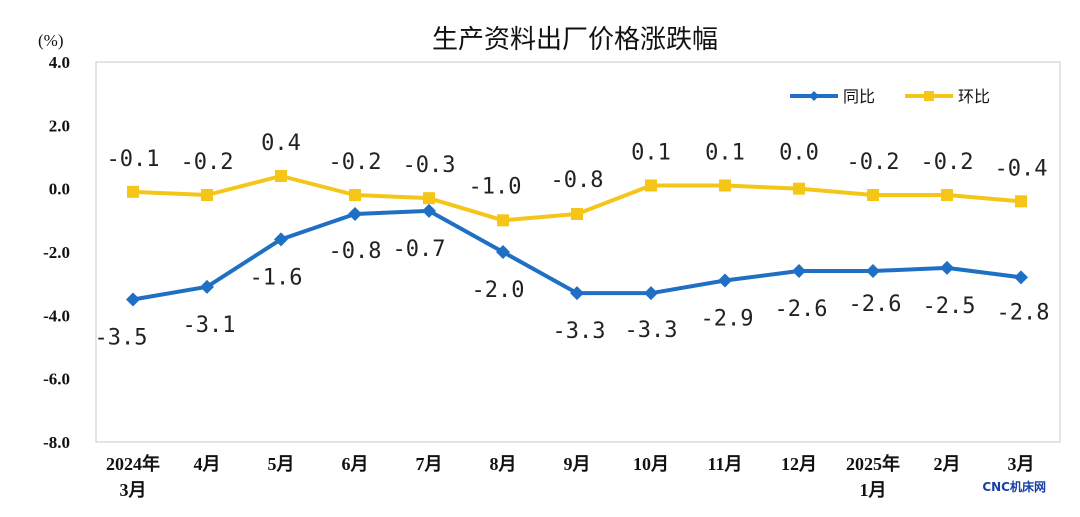 The height and width of the screenshot is (517, 1080). What do you see at coordinates (1021, 168) in the screenshot?
I see `data-label-mom: -0.4` at bounding box center [1021, 168].